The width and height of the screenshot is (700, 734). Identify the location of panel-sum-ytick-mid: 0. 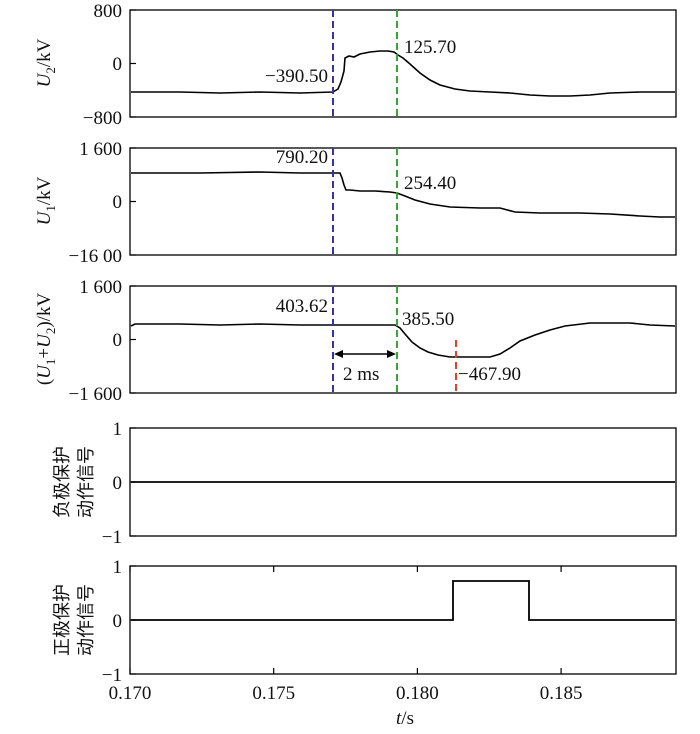
(118, 340).